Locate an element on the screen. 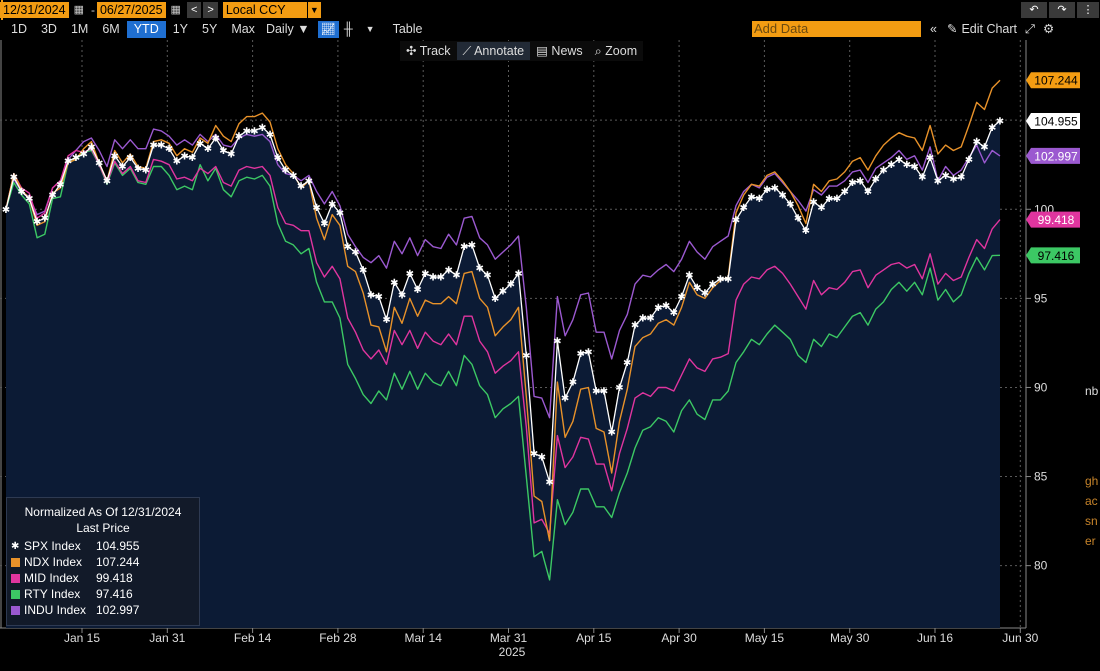 The image size is (1100, 671). frequency-select: Daily ▼ is located at coordinates (287, 29).